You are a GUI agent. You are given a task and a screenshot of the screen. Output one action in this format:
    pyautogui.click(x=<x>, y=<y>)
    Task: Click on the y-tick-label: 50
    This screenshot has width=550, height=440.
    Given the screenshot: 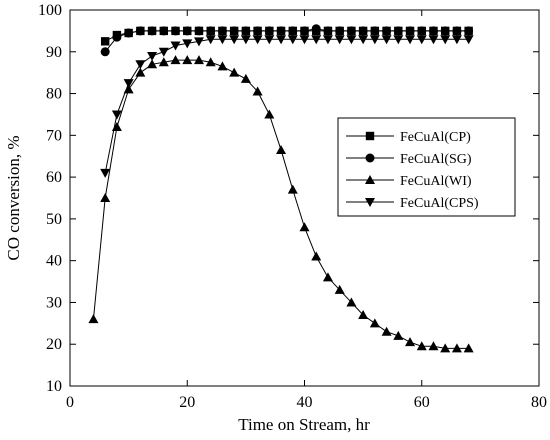 What is the action you would take?
    pyautogui.click(x=54, y=219)
    